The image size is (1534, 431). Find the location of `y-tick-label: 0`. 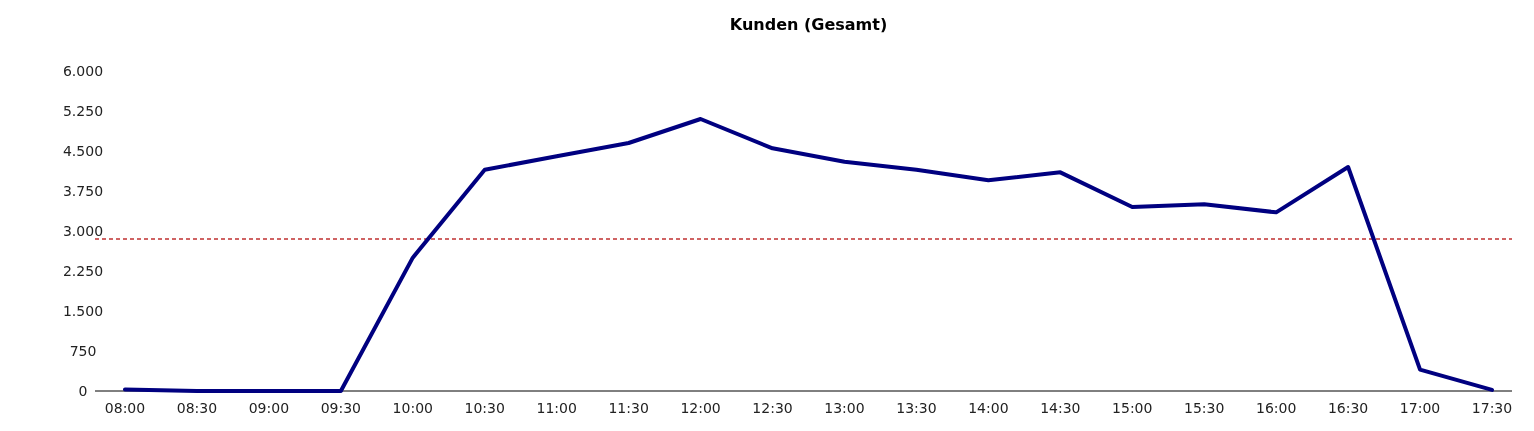

y-tick-label: 0 is located at coordinates (83, 391).